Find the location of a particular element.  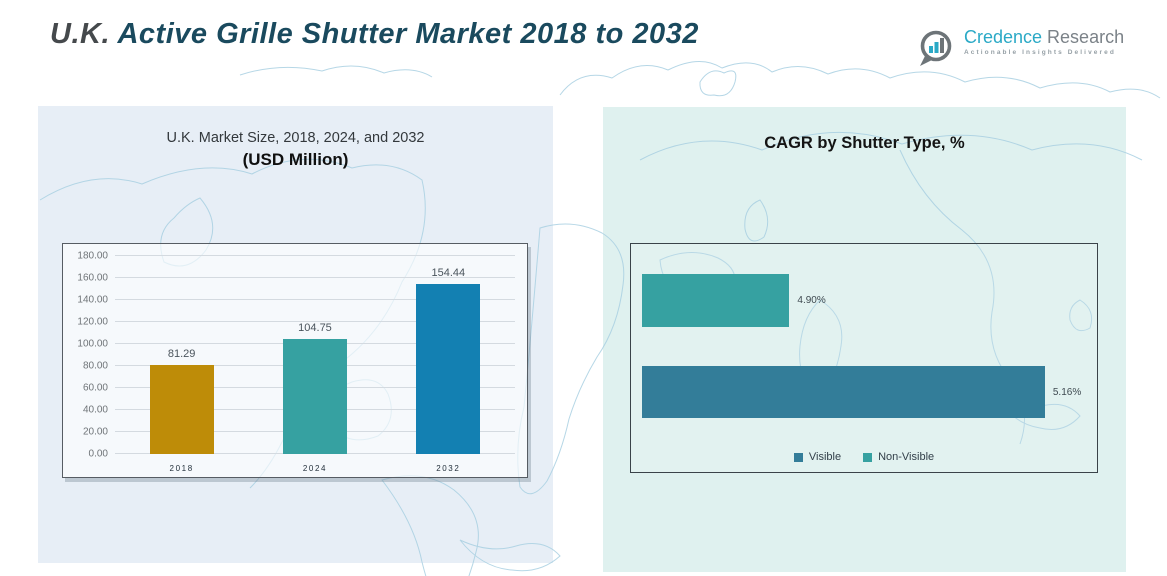

logo-brand-secondary: Research is located at coordinates (1083, 37).